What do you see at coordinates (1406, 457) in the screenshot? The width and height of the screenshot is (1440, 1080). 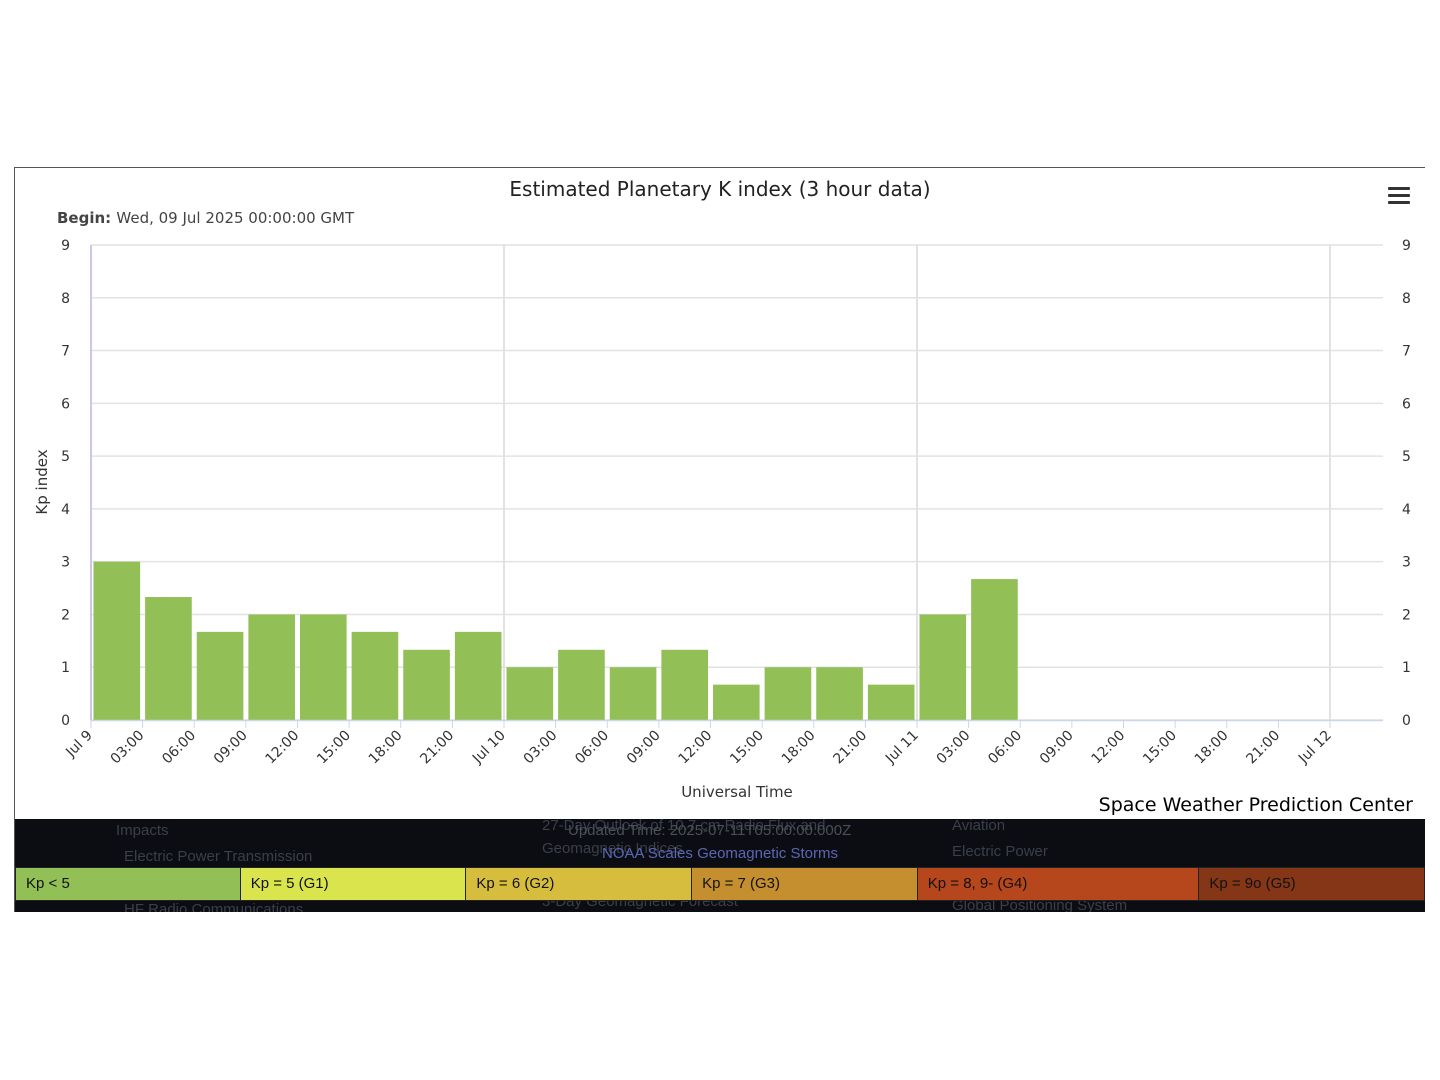 I see `y-tick-label-right: 5` at bounding box center [1406, 457].